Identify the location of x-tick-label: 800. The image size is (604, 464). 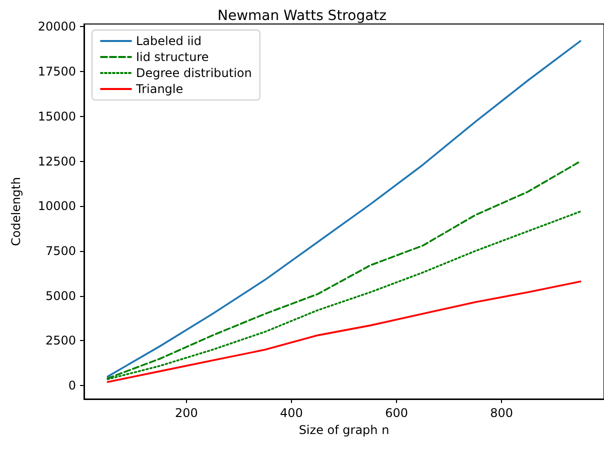
(502, 413).